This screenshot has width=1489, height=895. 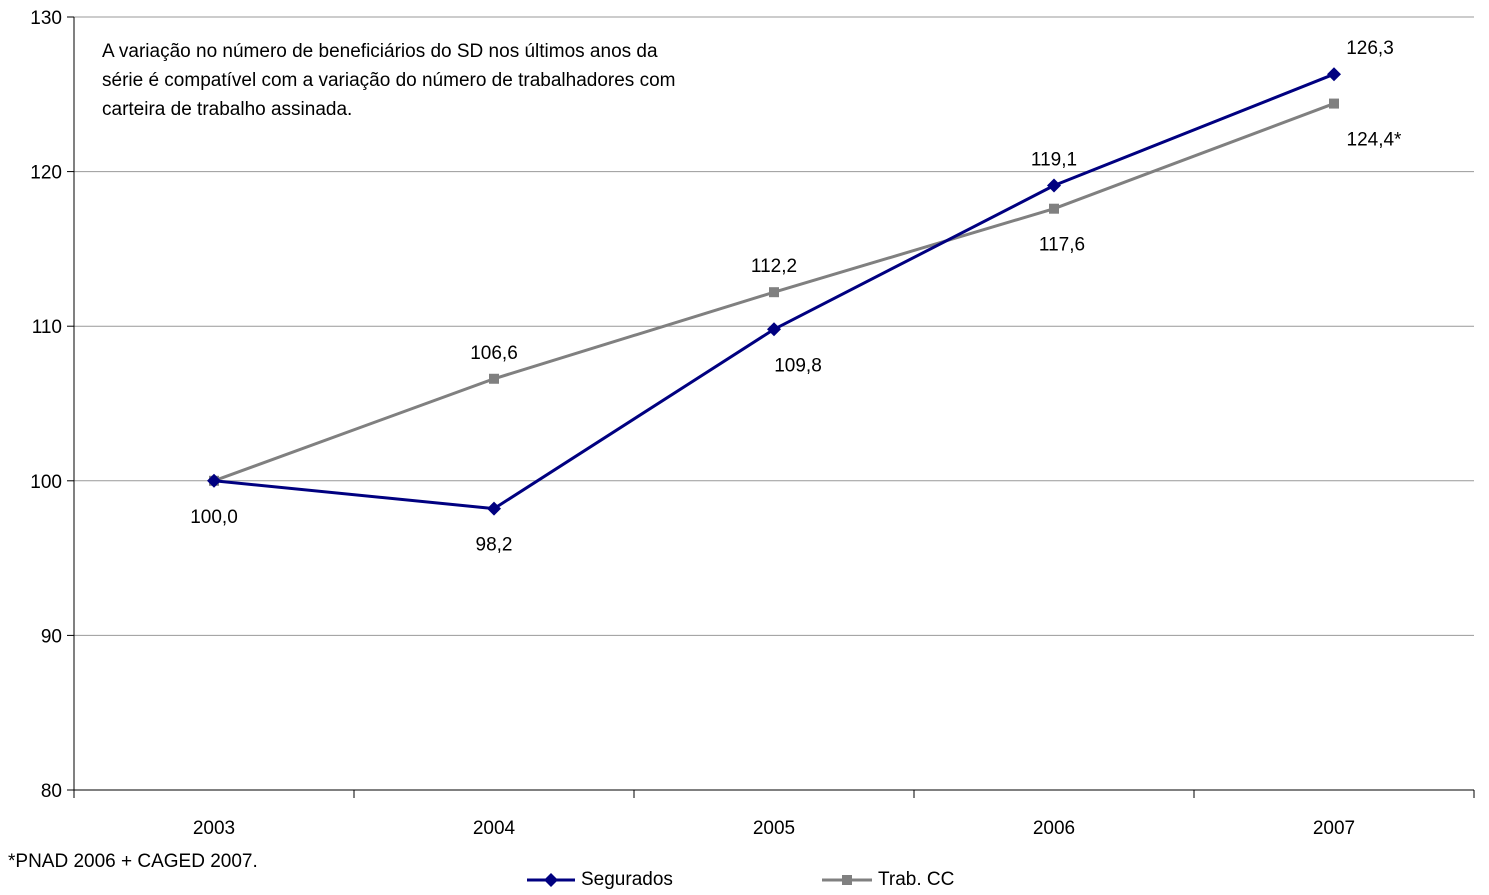 I want to click on data-label: 100,0, so click(x=214, y=517).